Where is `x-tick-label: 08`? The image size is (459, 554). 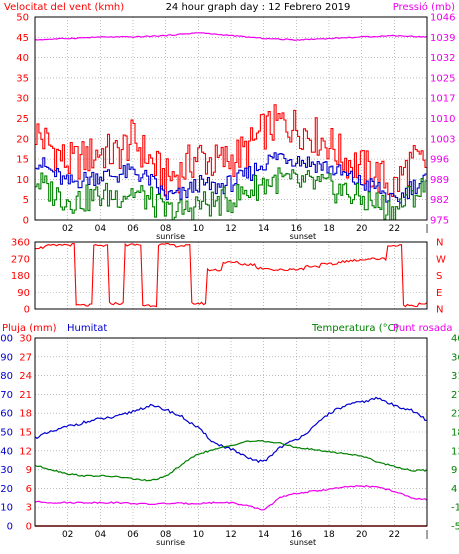 x-tick-label: 08 is located at coordinates (166, 229).